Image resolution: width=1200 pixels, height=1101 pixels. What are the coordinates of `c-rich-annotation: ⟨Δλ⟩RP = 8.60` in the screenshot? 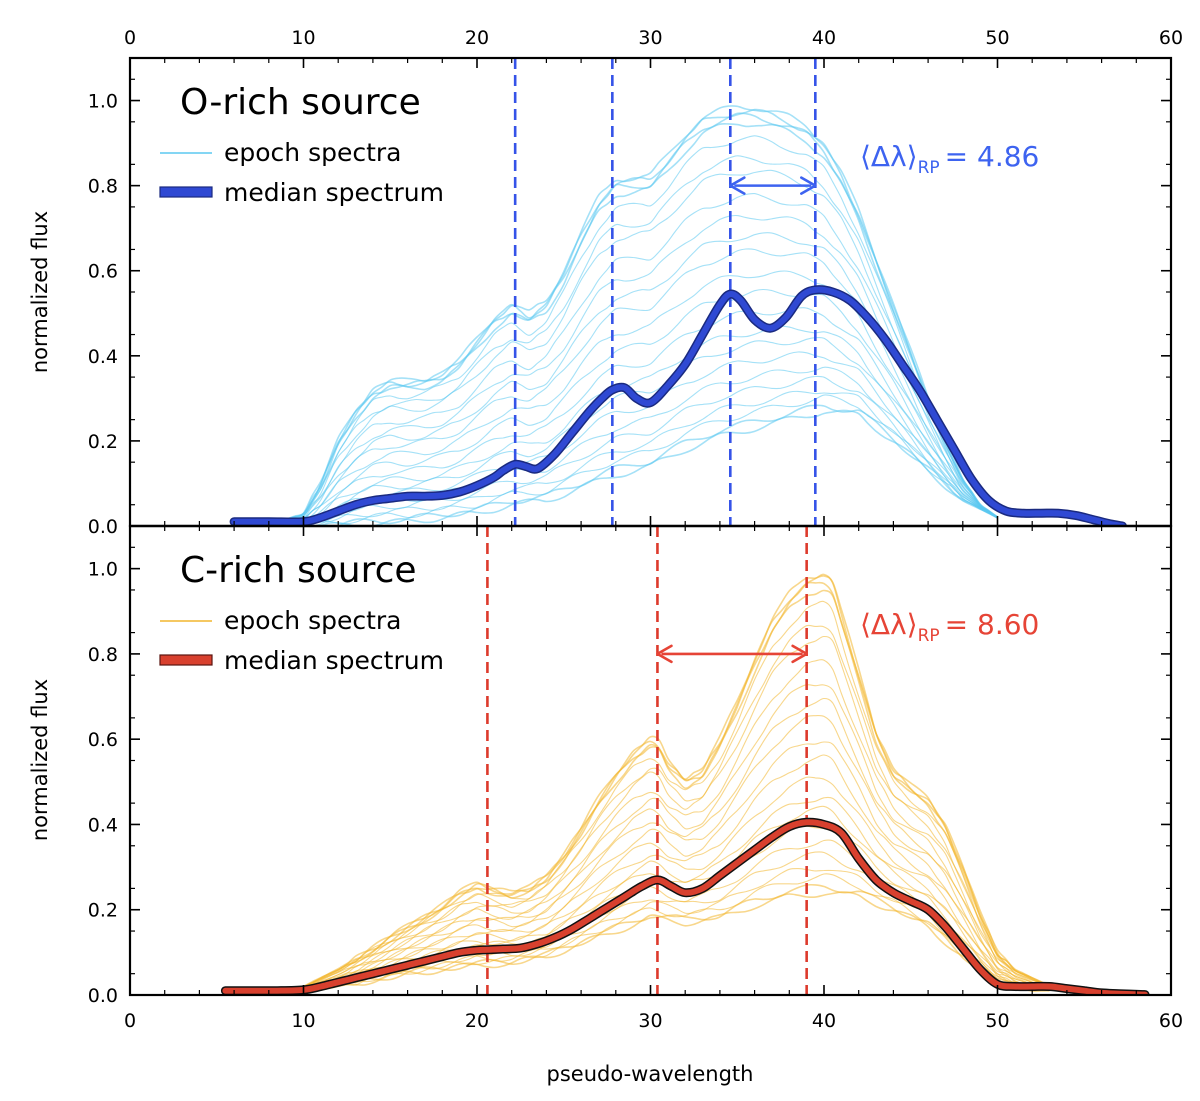 It's located at (949, 627).